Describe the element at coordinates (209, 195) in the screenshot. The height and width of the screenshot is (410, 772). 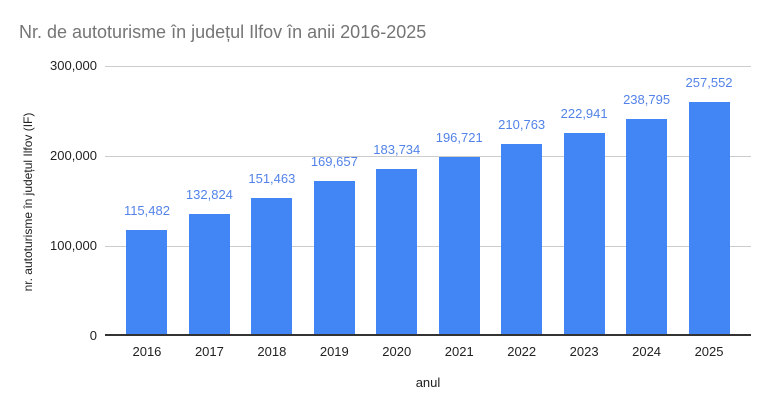
I see `bar-value-label: 132,824` at that location.